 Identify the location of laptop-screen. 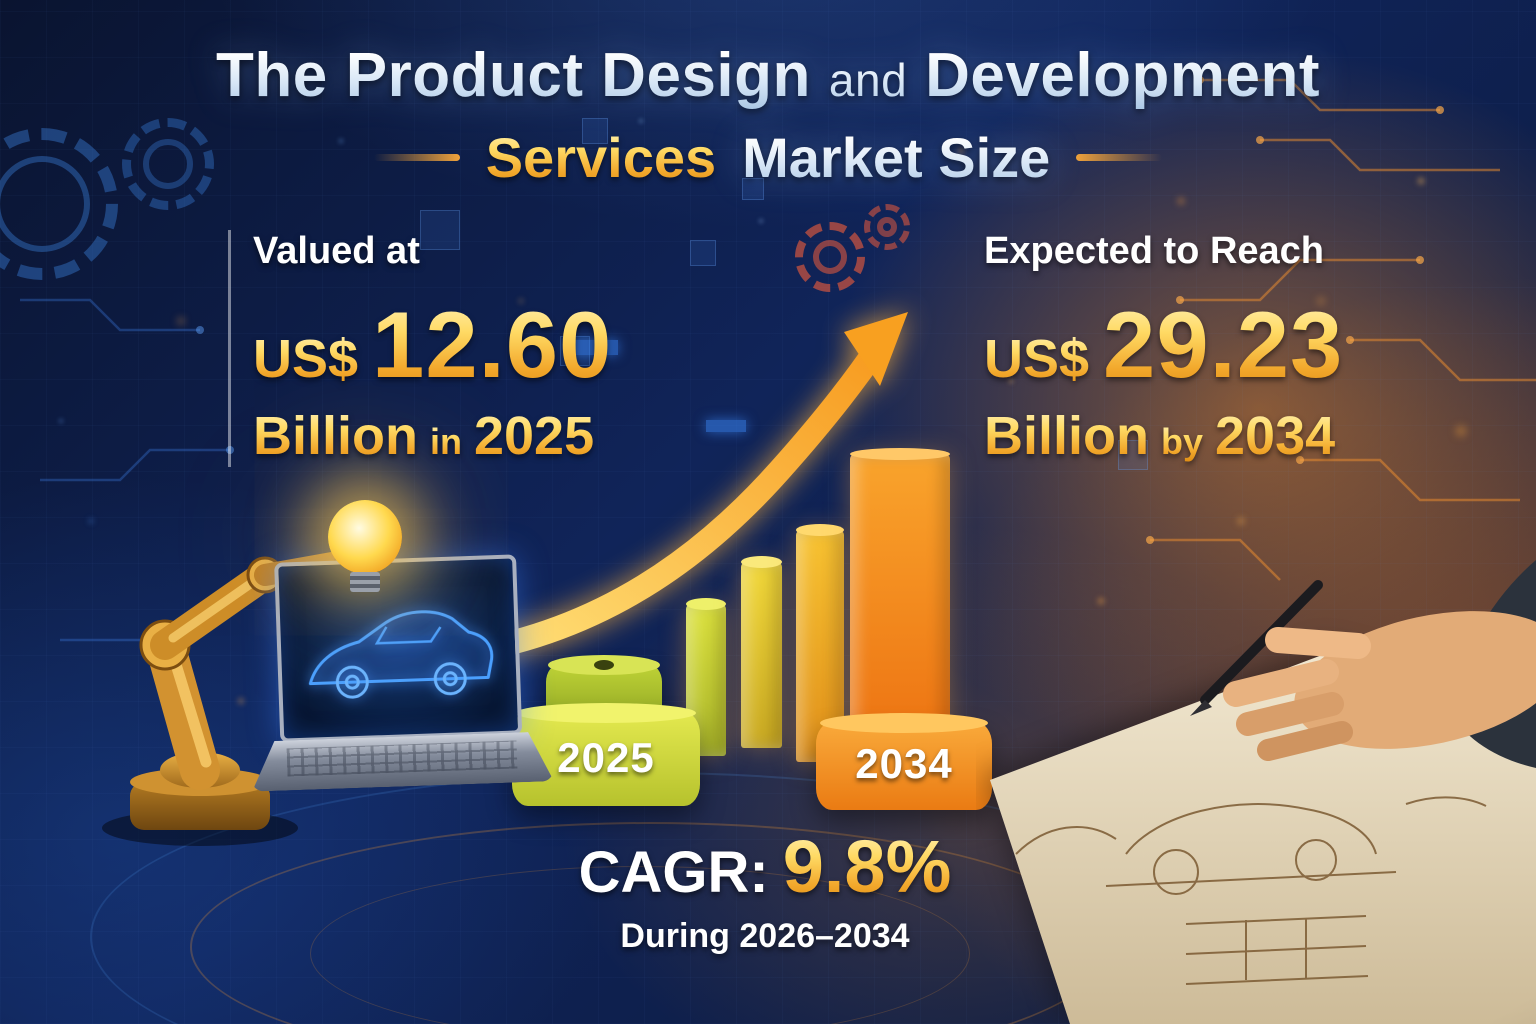
(398, 648).